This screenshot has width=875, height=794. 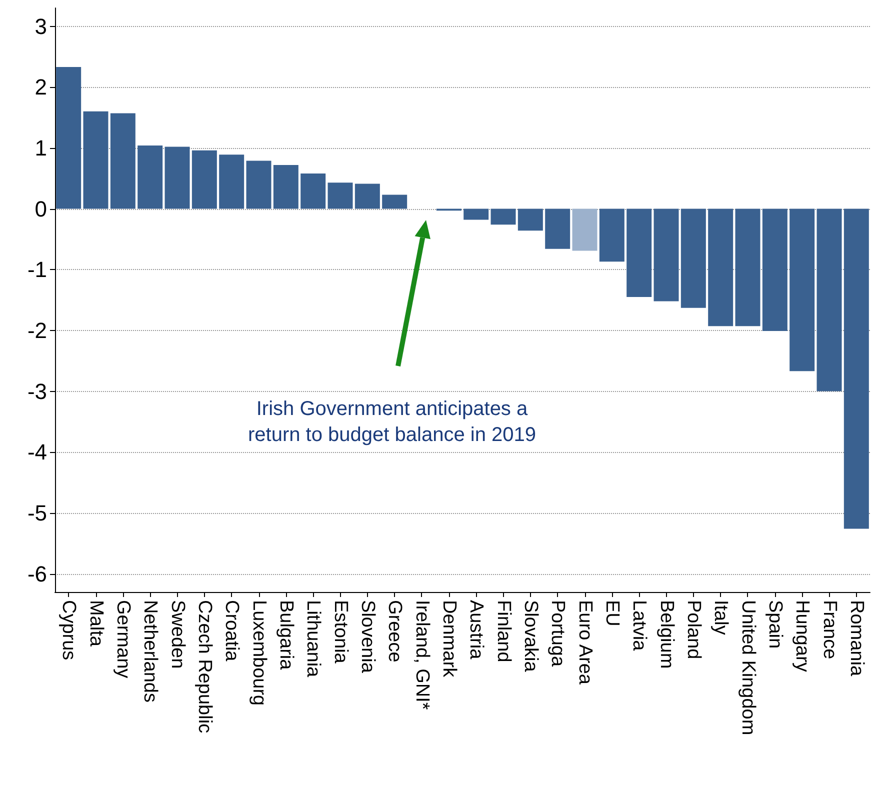 What do you see at coordinates (313, 639) in the screenshot?
I see `x-tick-label: Lithuania` at bounding box center [313, 639].